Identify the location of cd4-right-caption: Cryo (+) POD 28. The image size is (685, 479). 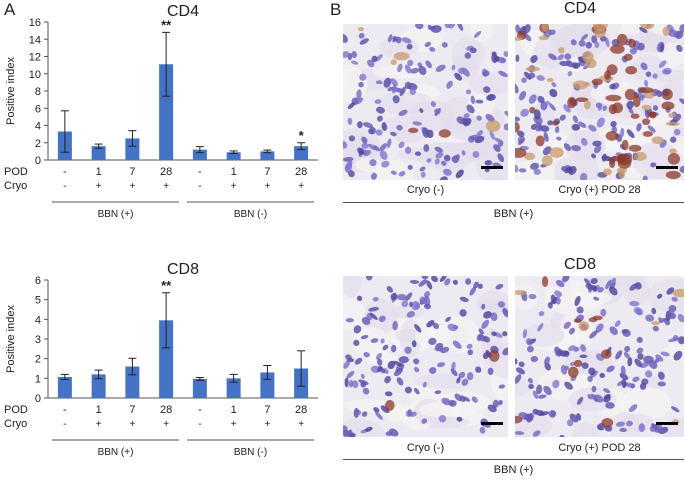
(599, 190).